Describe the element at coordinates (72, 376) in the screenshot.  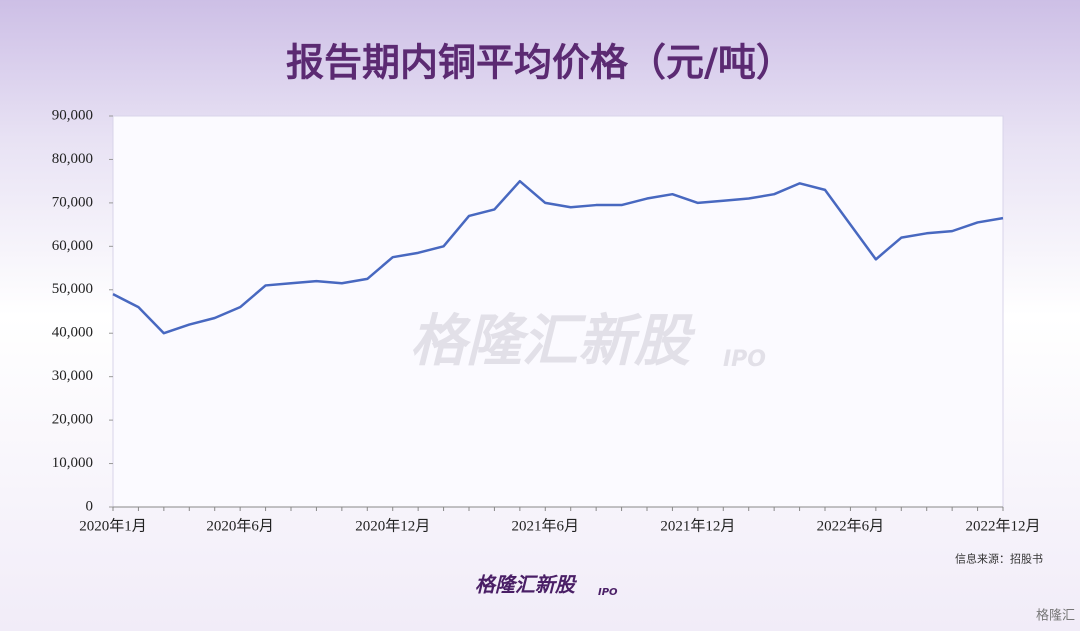
I see `y-tick-label: 30,000` at that location.